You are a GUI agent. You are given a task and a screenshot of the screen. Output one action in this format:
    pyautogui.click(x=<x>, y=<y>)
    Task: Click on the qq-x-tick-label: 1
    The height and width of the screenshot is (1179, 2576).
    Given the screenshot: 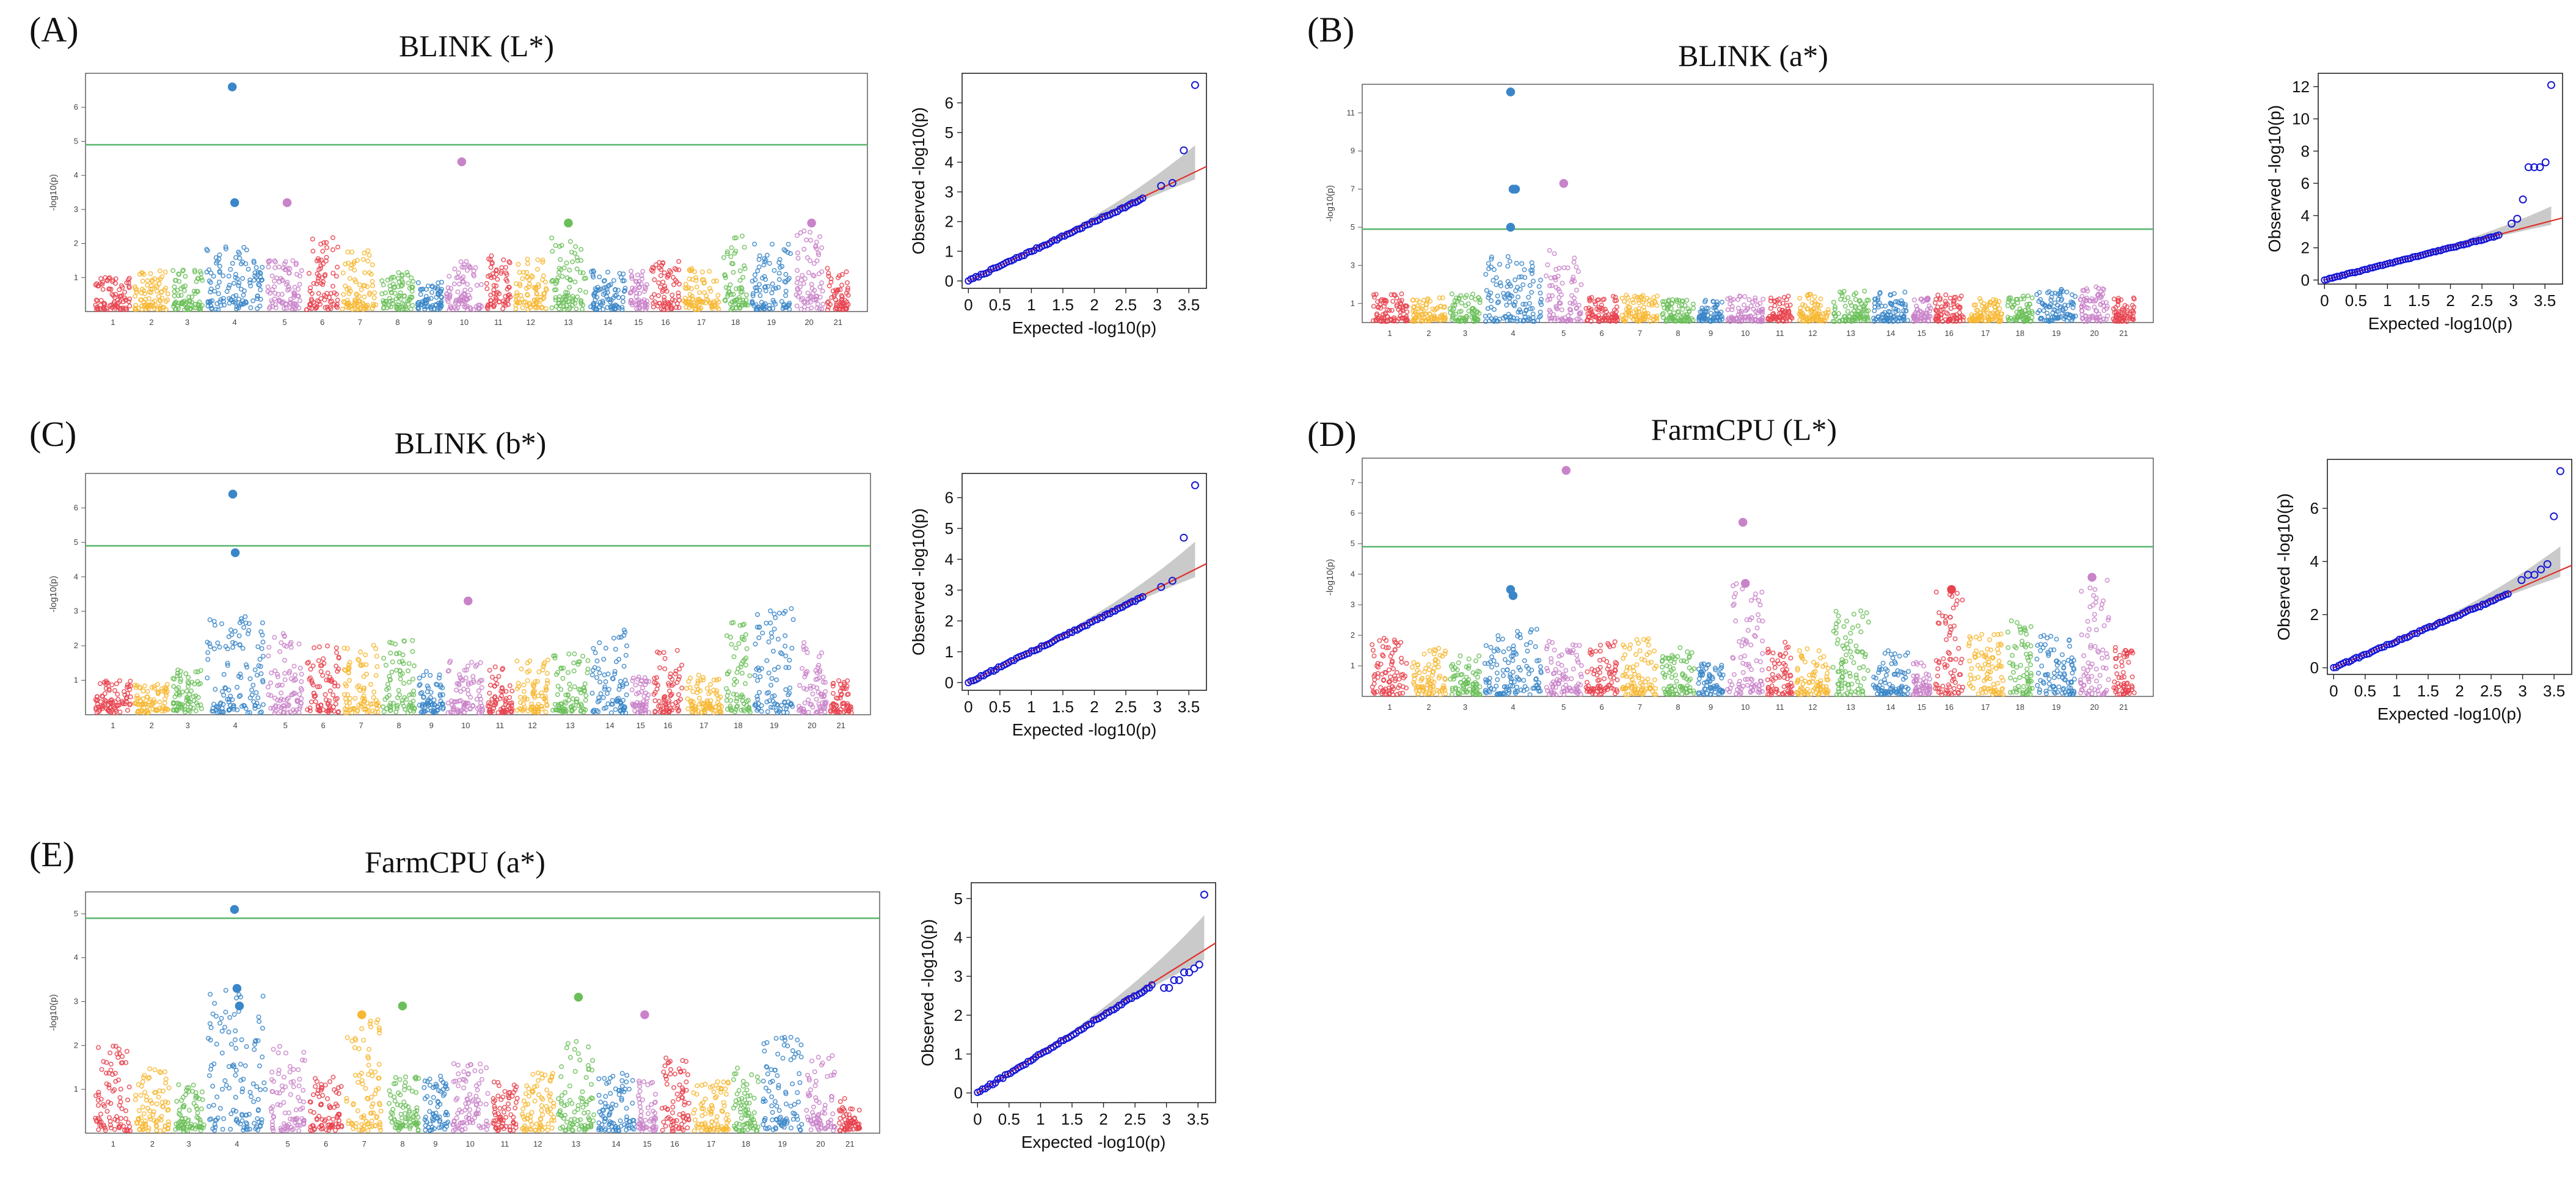 What is the action you would take?
    pyautogui.click(x=1031, y=305)
    